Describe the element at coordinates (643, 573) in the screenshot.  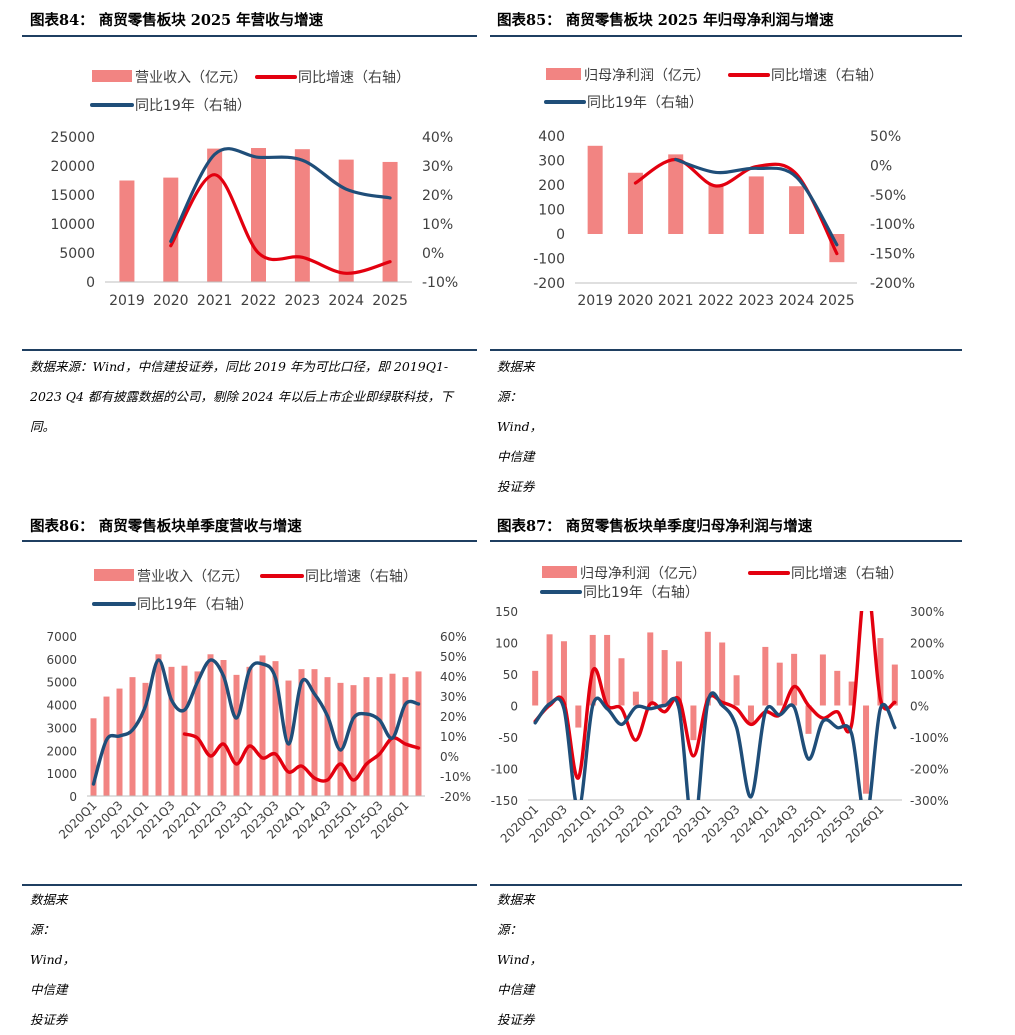
I see `legend-label: 归母净利润（亿元）` at that location.